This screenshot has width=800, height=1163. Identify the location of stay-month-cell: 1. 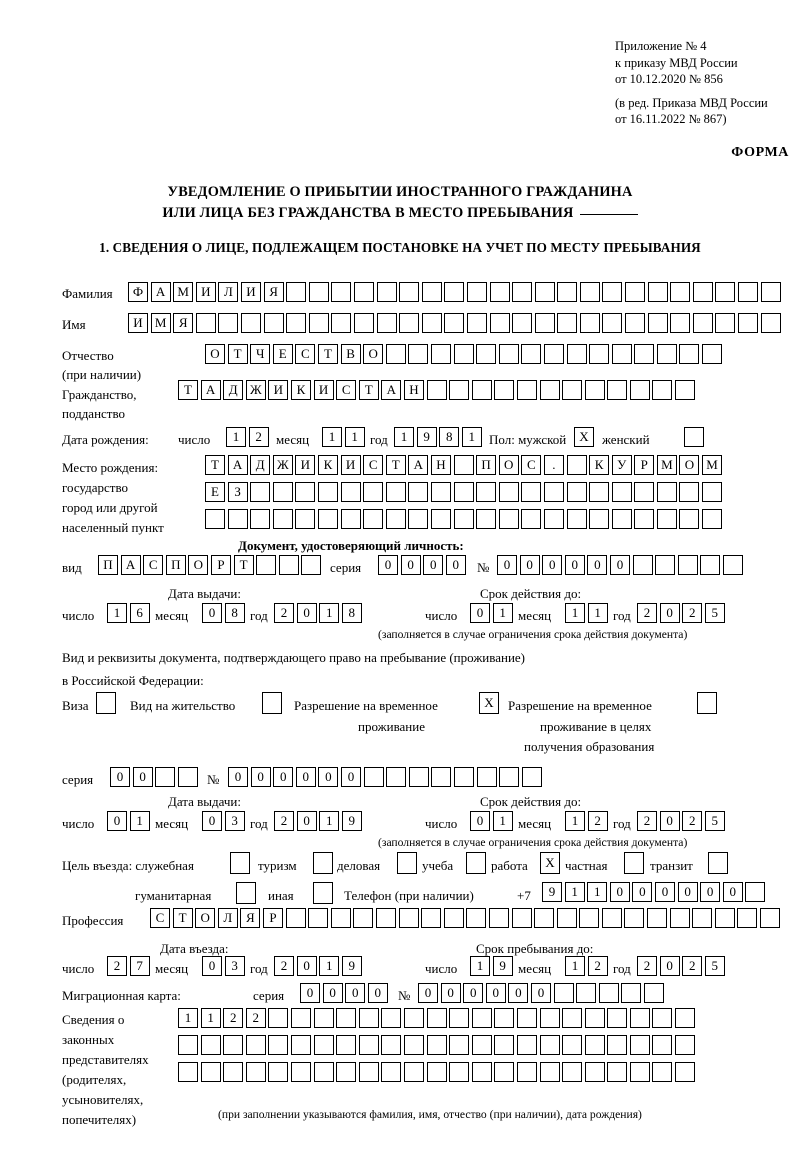
(575, 966).